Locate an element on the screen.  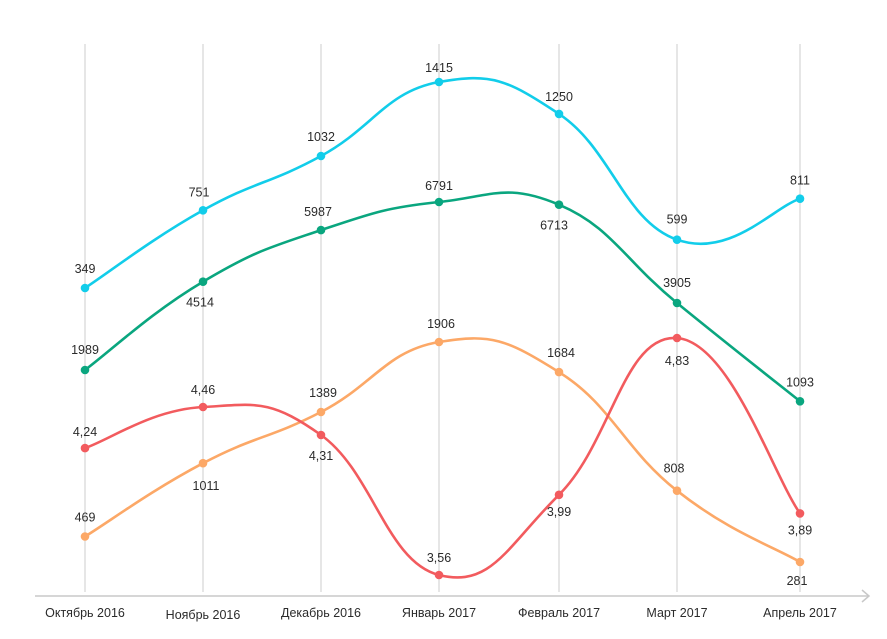
x-axis-arrow-icon is located at coordinates (866, 596).